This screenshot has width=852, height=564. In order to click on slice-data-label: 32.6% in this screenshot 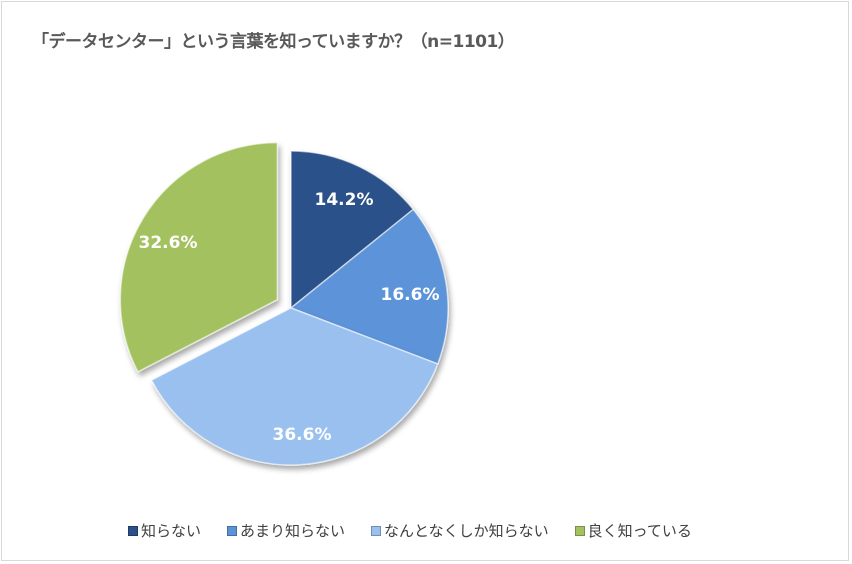, I will do `click(168, 243)`.